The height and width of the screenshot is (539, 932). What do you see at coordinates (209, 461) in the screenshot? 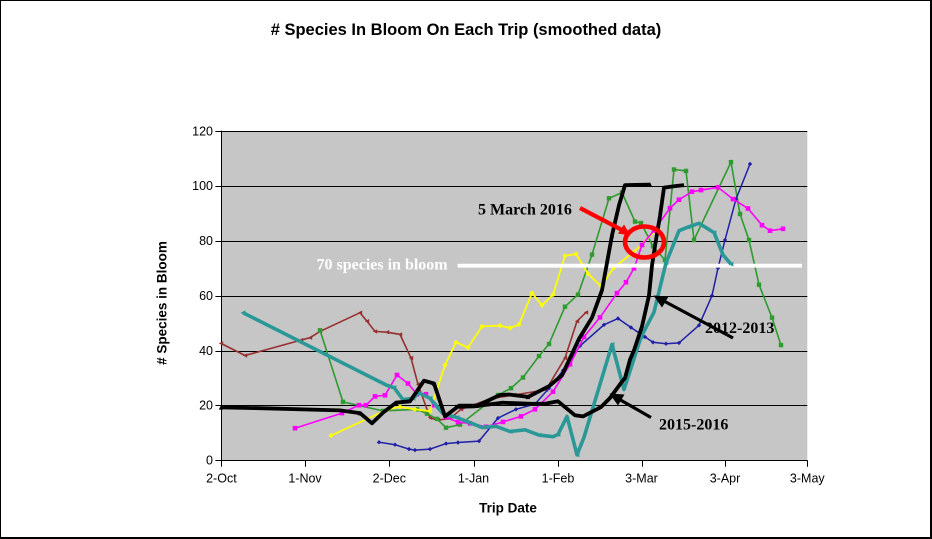
I see `svg-text: 0` at bounding box center [209, 461].